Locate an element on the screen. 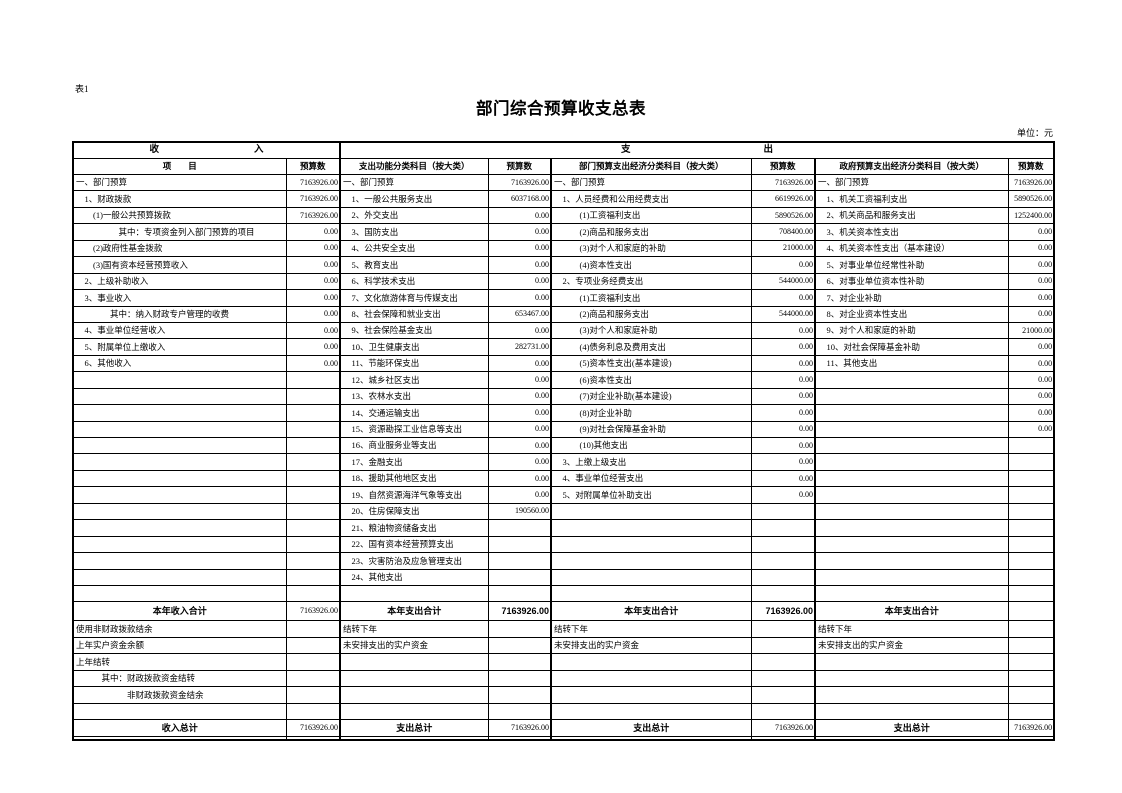 Image resolution: width=1122 pixels, height=793 pixels. unit-note: 单位：元 is located at coordinates (1034, 133).